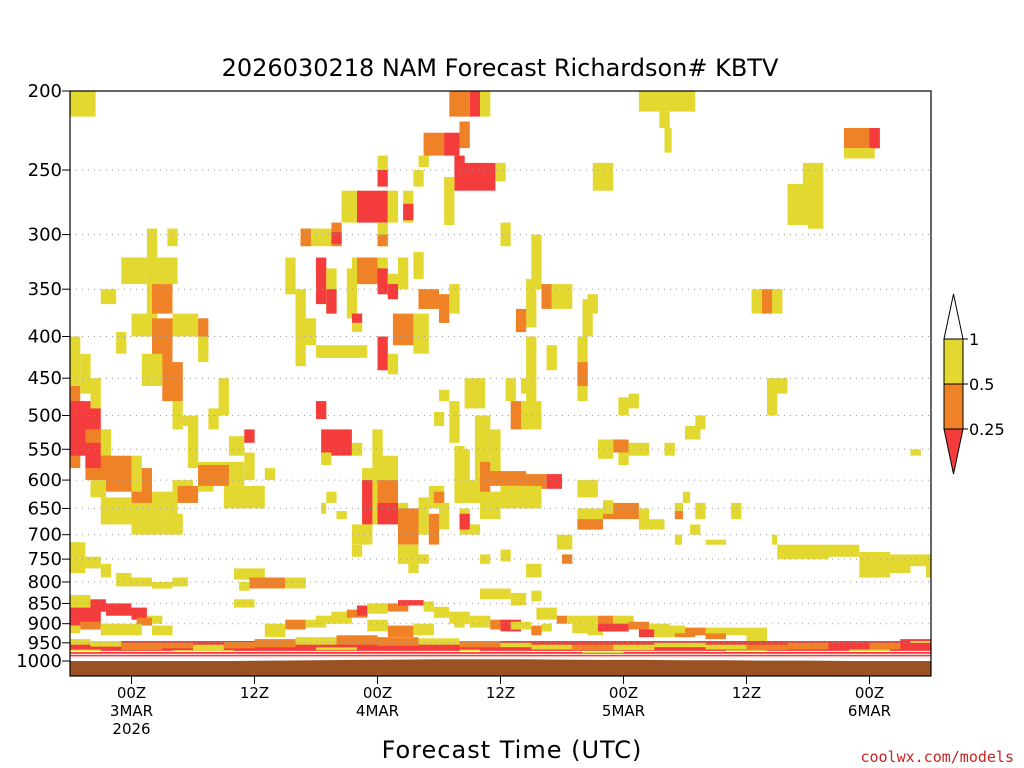 This screenshot has height=768, width=1024. I want to click on x-tick-label: 2026, so click(131, 729).